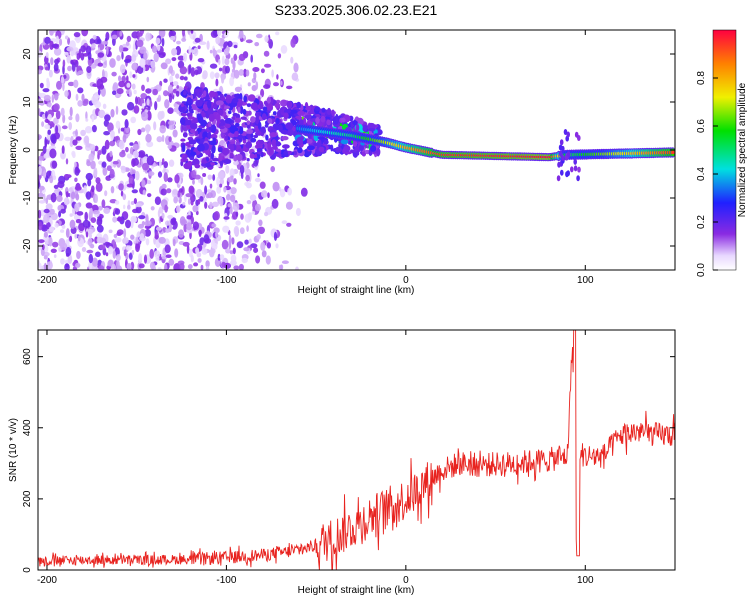 Image resolution: width=750 pixels, height=605 pixels. Describe the element at coordinates (485, 152) in the screenshot. I see `spectrogram-ridge` at that location.